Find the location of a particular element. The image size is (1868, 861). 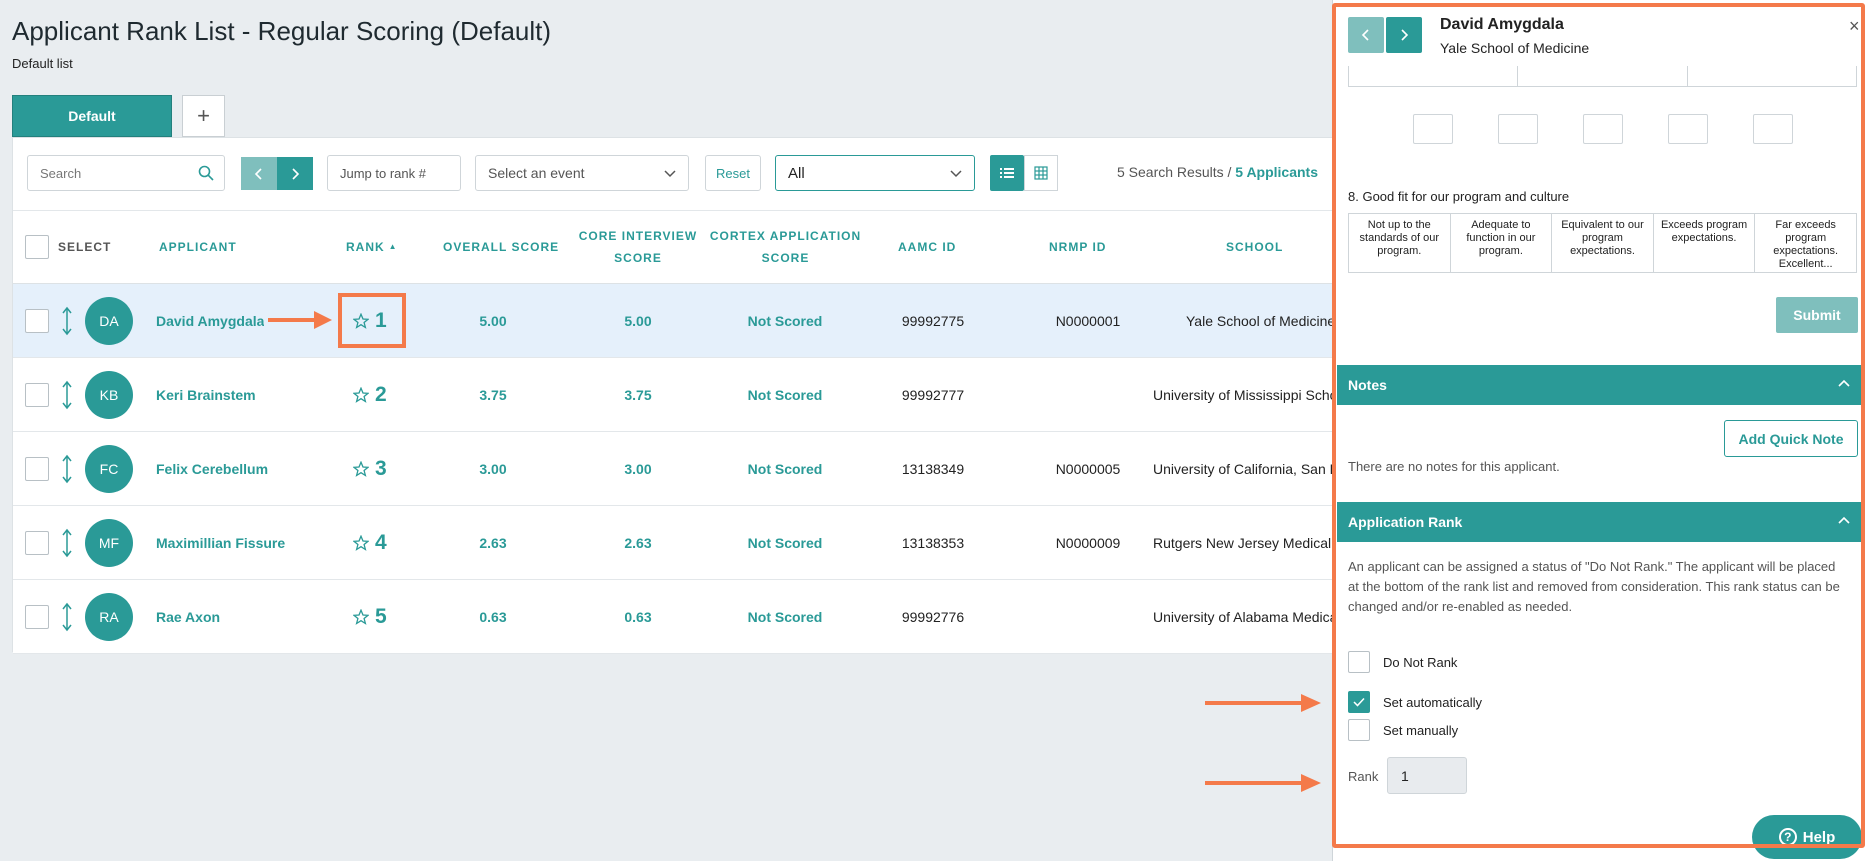

applicant-name-link: Rae Axon is located at coordinates (188, 617).